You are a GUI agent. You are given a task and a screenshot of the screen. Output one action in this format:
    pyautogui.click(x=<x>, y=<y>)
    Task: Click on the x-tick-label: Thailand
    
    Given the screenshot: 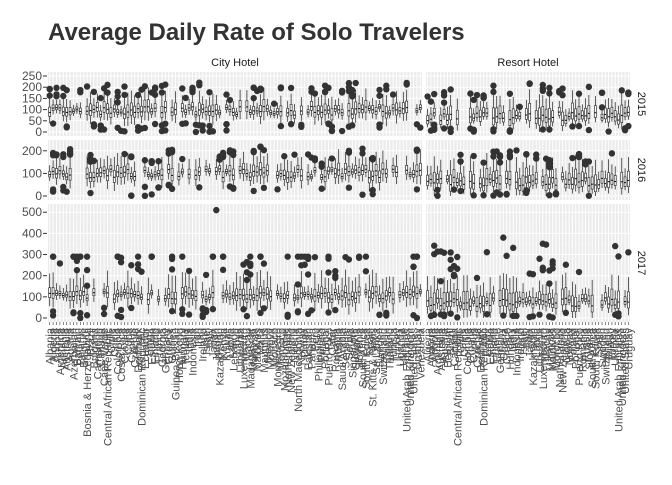 What is the action you would take?
    pyautogui.click(x=391, y=349)
    